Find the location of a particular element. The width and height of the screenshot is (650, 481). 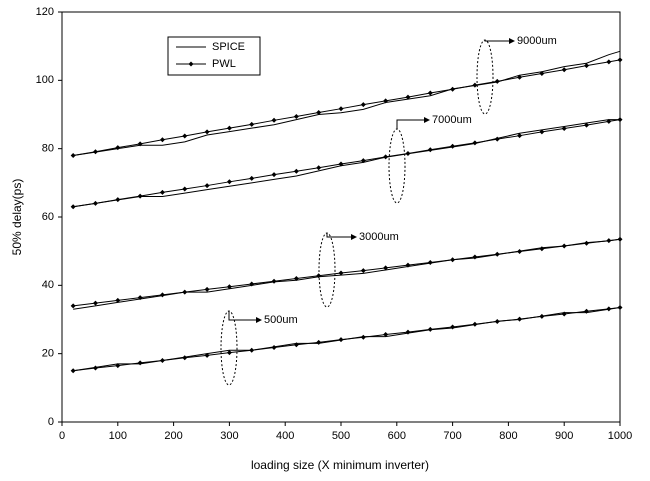

x-tick-label: 700 is located at coordinates (452, 436).